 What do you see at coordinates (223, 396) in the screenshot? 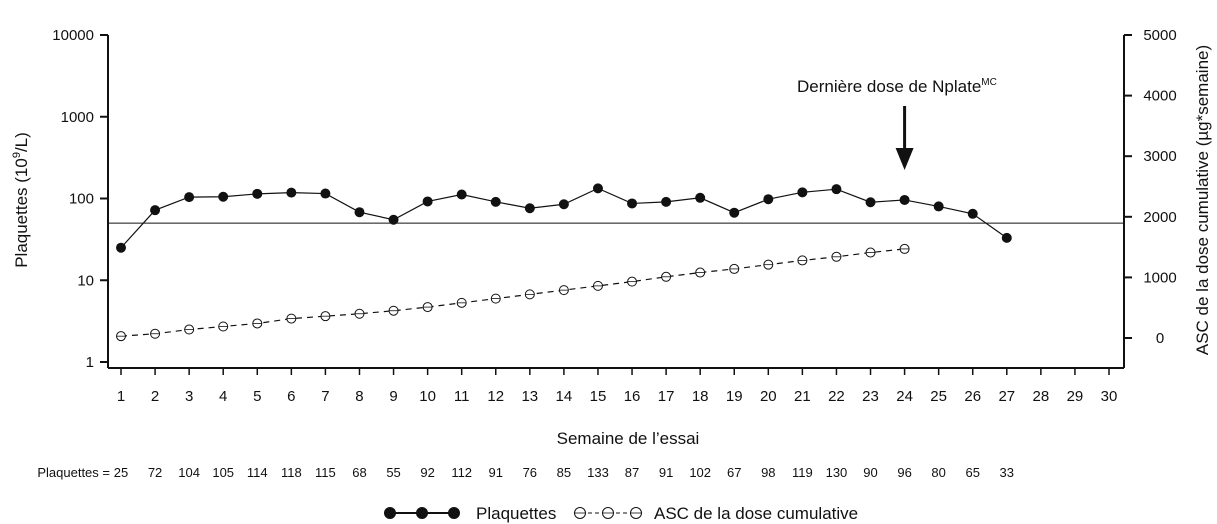
I see `x-tick-label: 4` at bounding box center [223, 396].